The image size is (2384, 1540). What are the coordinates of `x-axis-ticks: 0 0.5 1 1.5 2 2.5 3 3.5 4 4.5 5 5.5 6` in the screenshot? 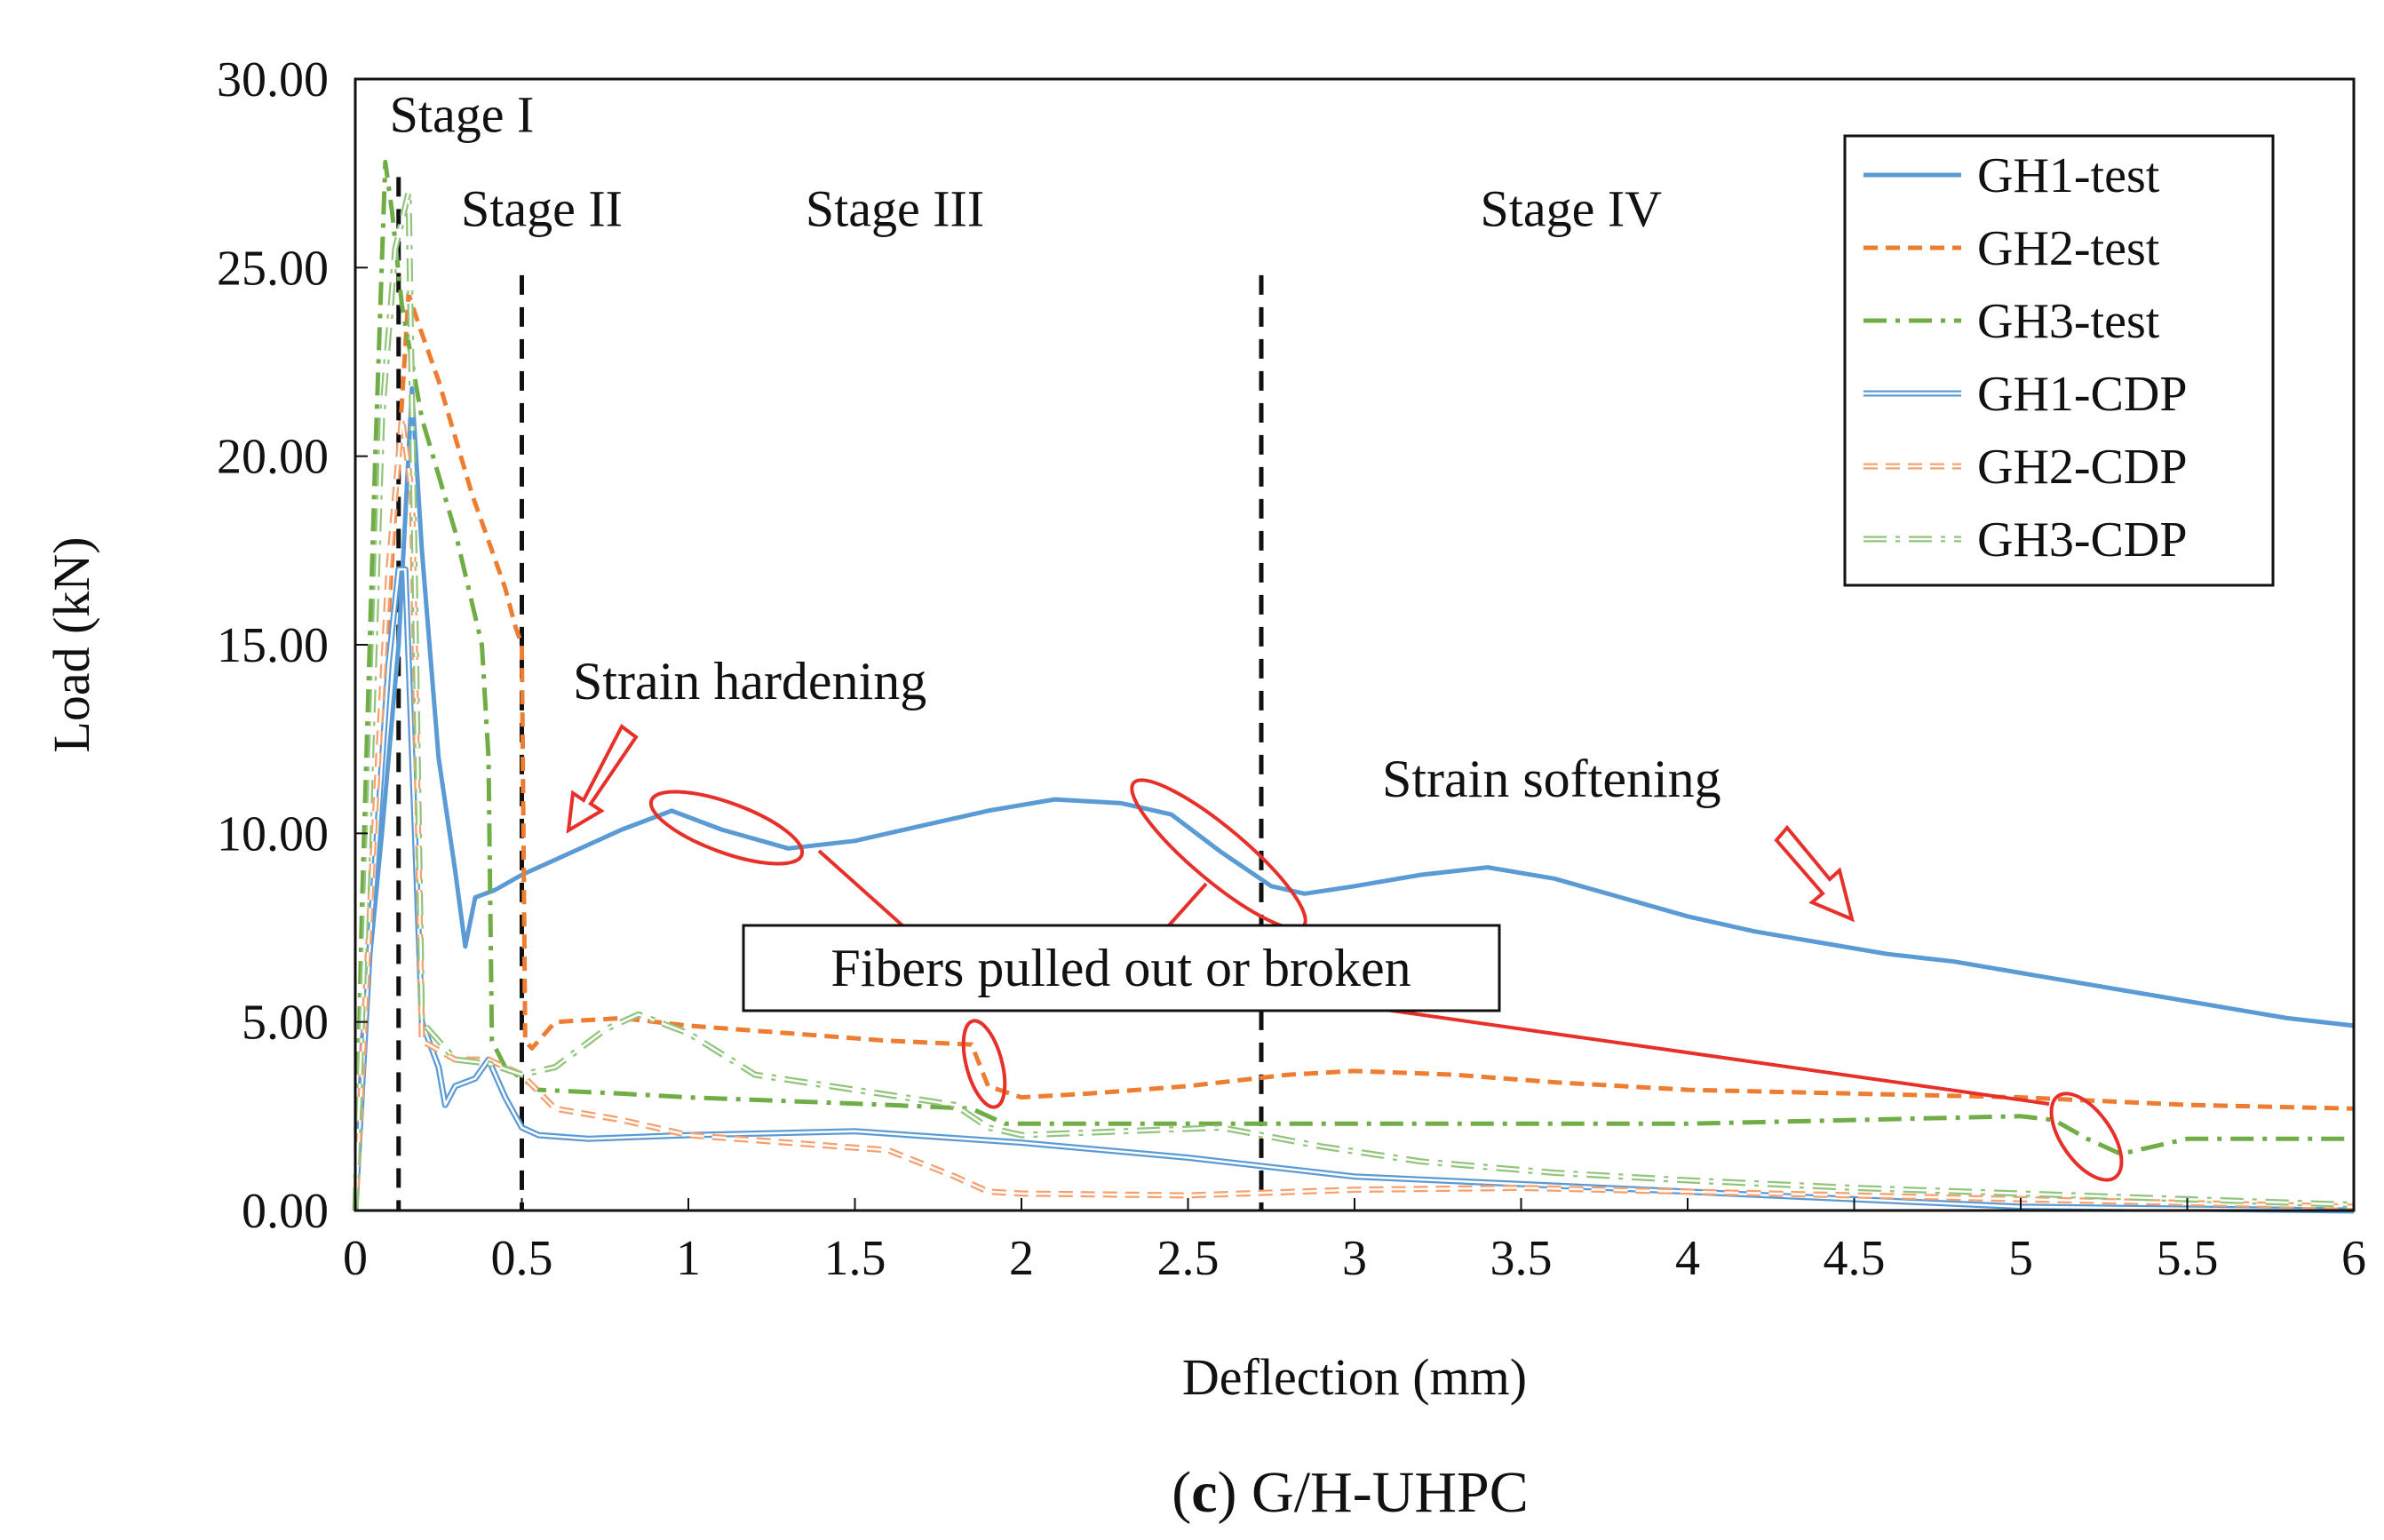 It's located at (1354, 1242).